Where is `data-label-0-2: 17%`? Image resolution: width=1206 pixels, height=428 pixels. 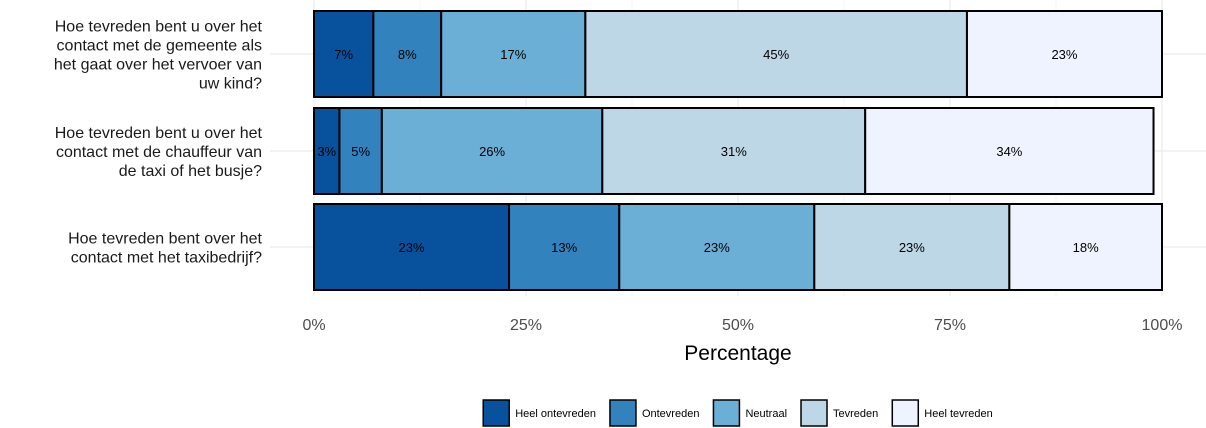
data-label-0-2: 17% is located at coordinates (513, 54).